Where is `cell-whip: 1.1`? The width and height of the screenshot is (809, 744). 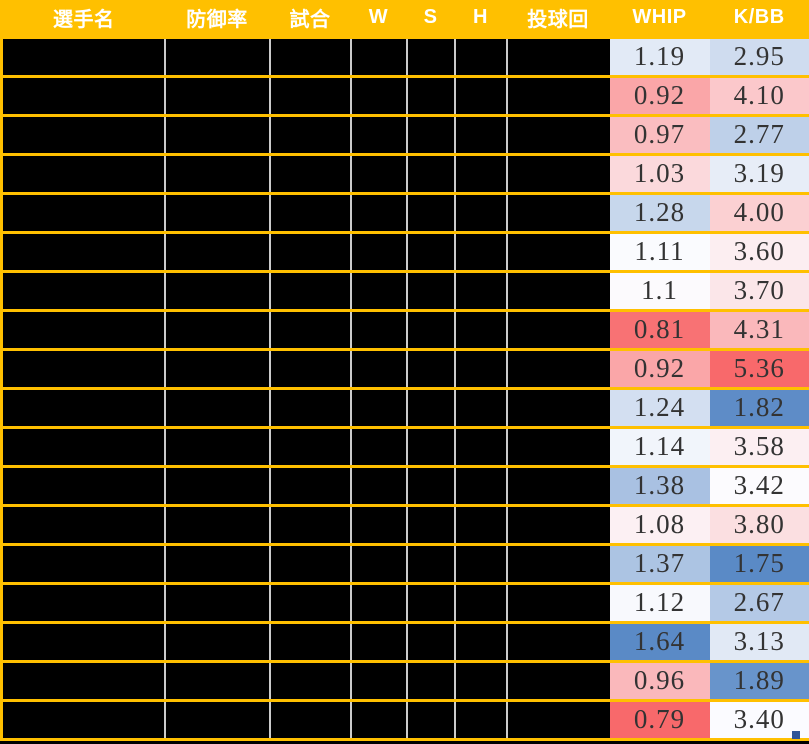 cell-whip: 1.1 is located at coordinates (659, 290).